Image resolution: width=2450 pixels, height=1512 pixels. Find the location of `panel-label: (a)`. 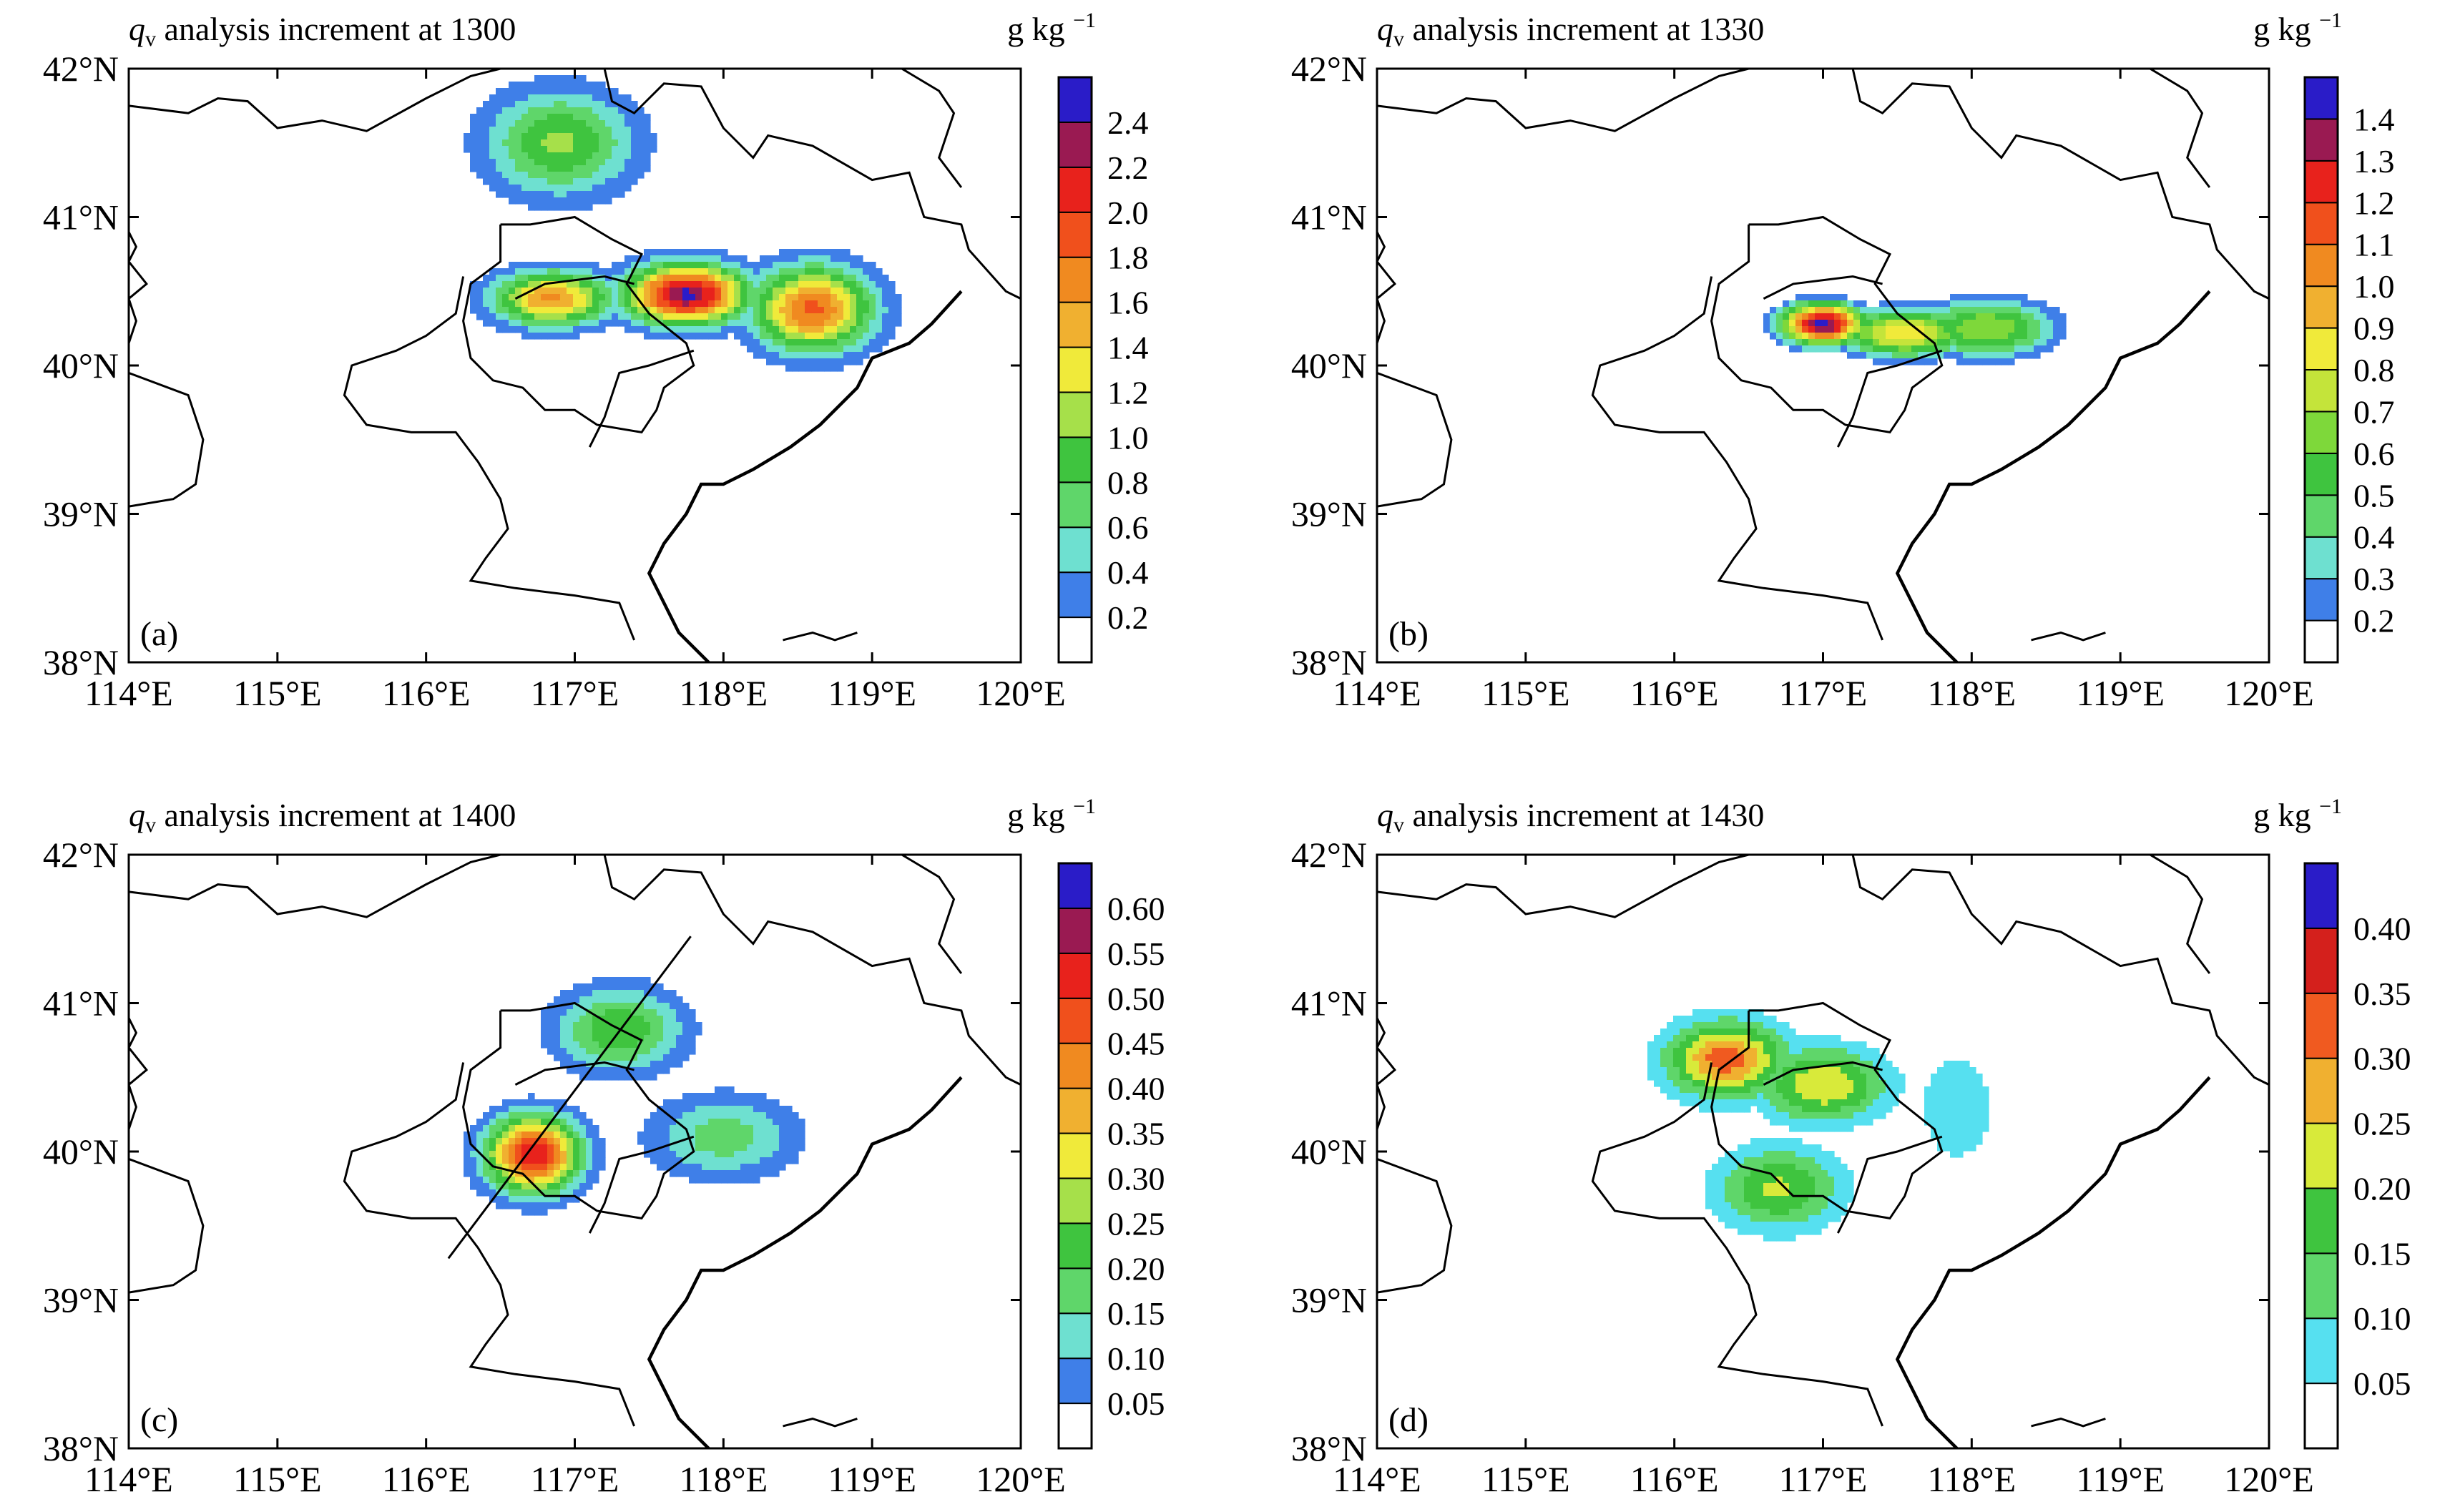

panel-label: (a) is located at coordinates (159, 634).